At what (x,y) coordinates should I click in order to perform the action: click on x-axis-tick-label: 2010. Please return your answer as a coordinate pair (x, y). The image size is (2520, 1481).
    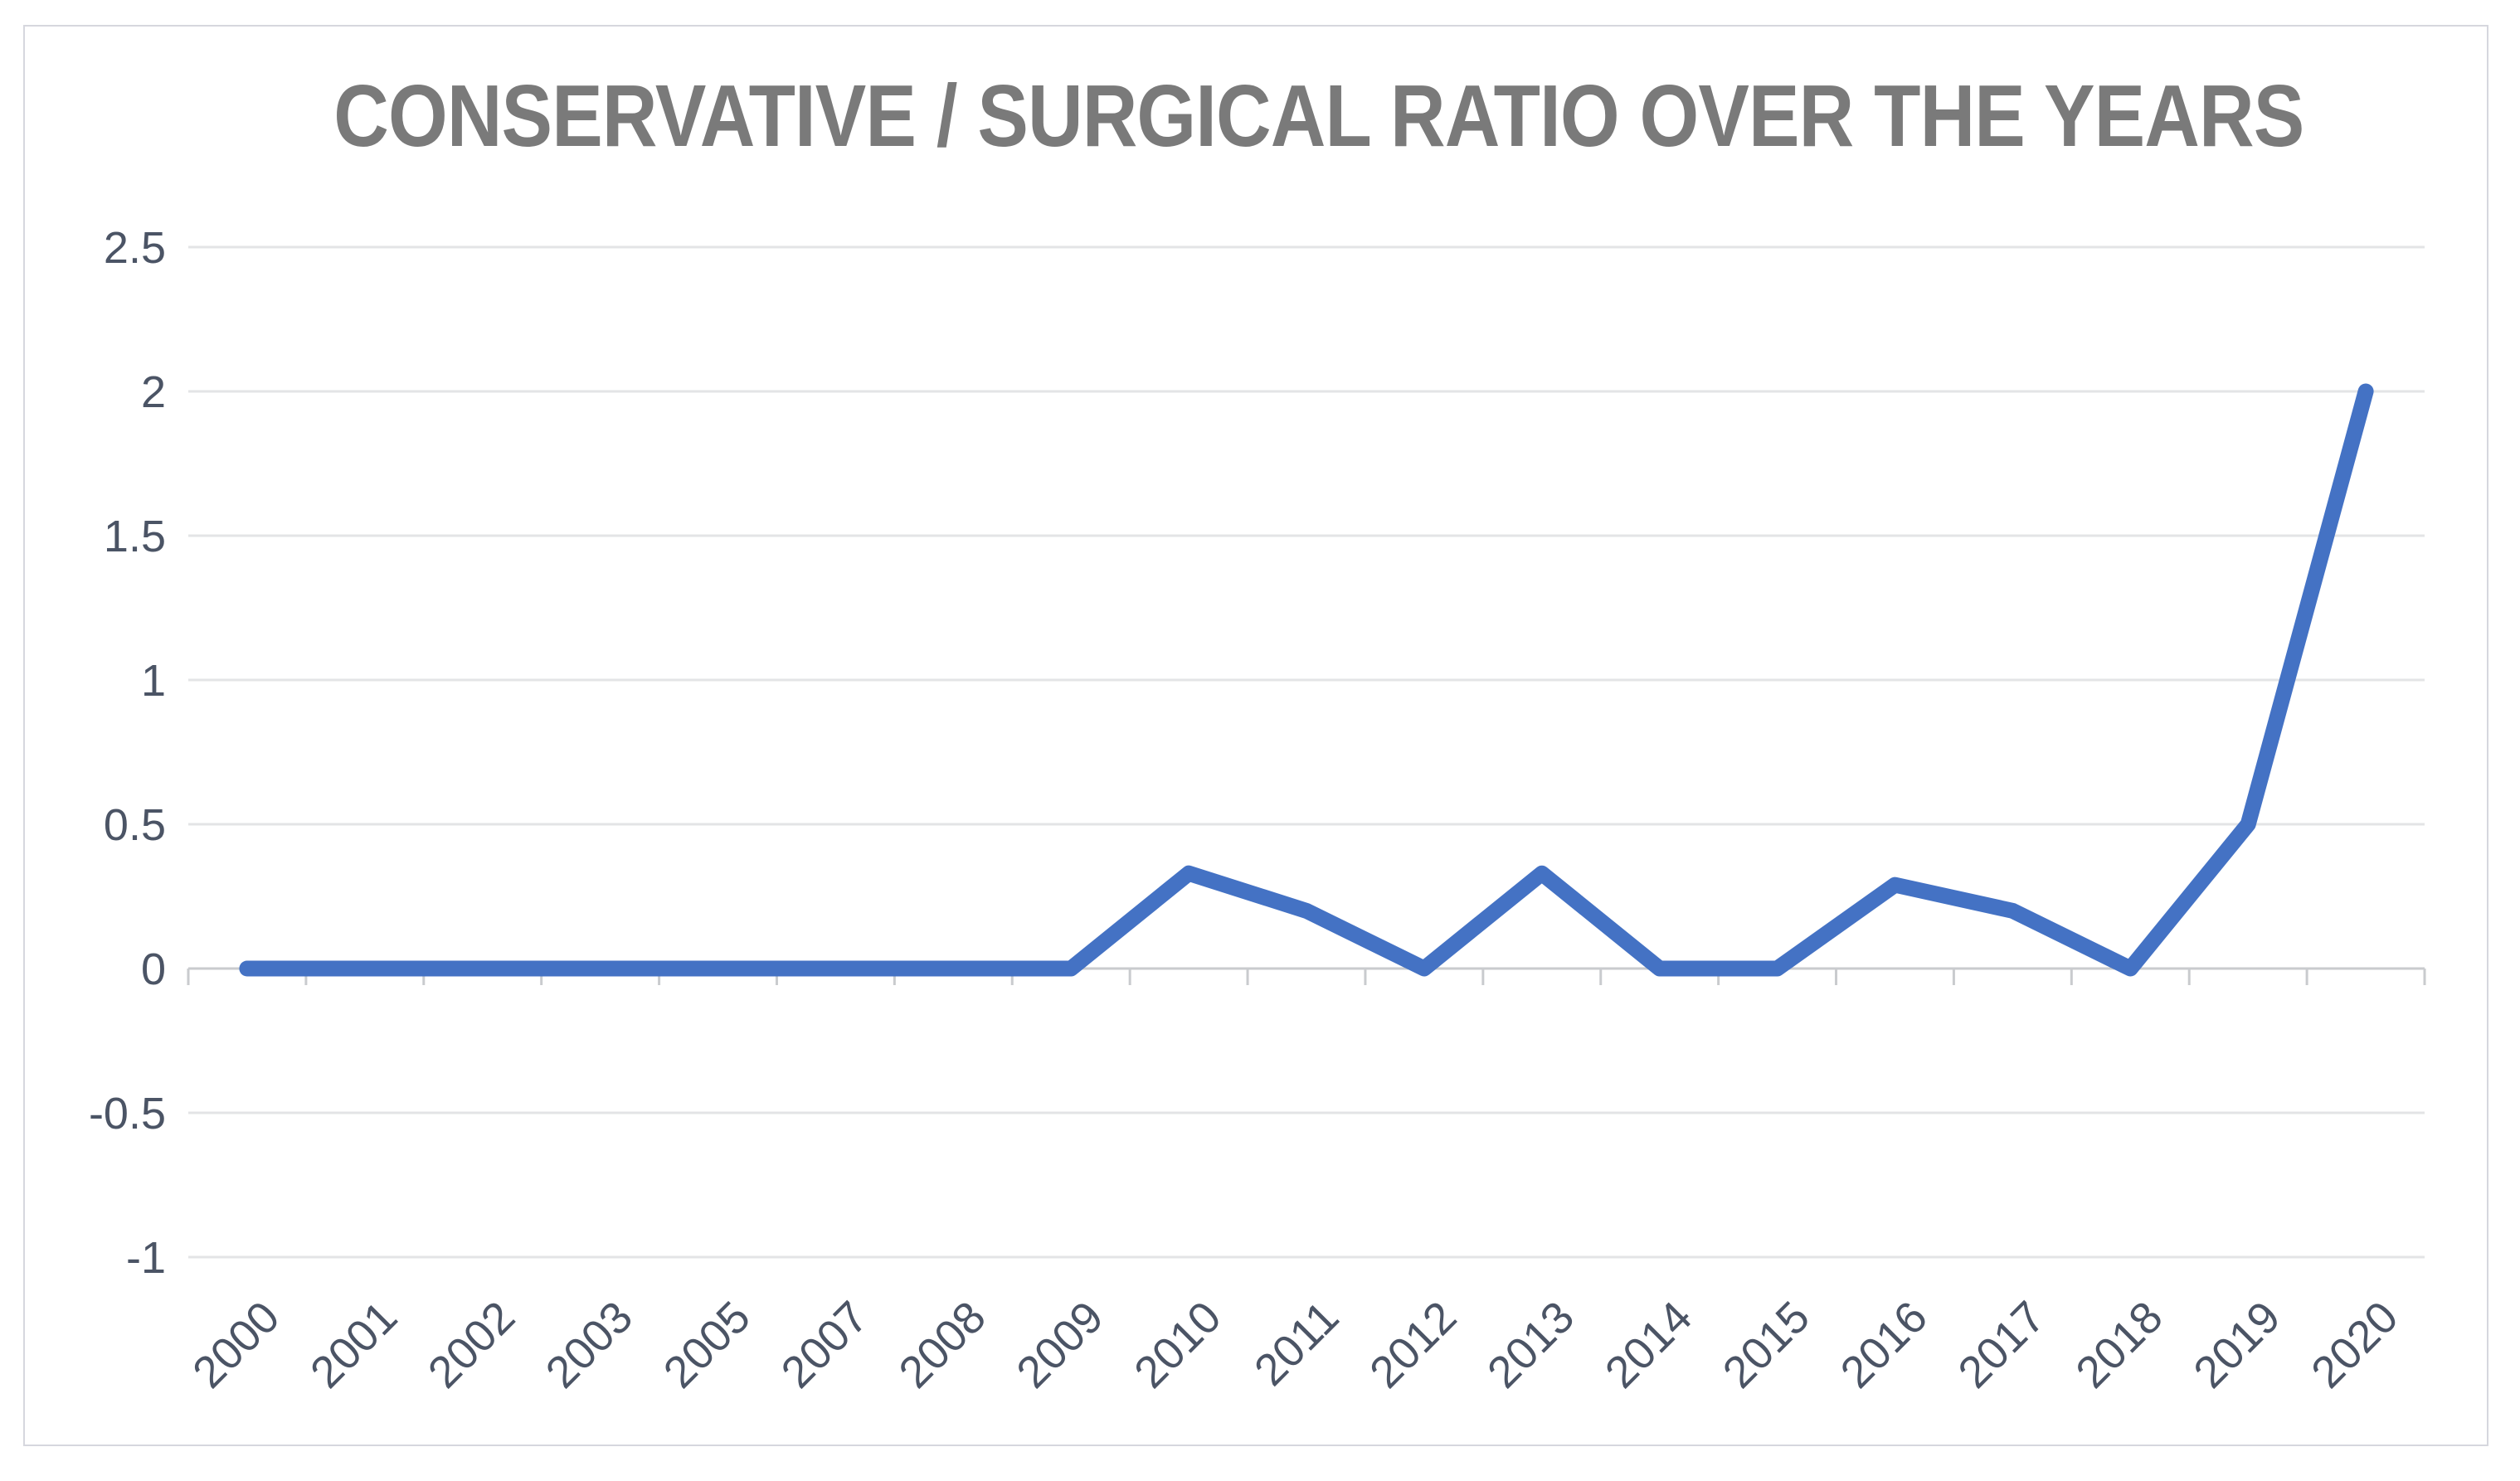
    Looking at the image, I should click on (1177, 1344).